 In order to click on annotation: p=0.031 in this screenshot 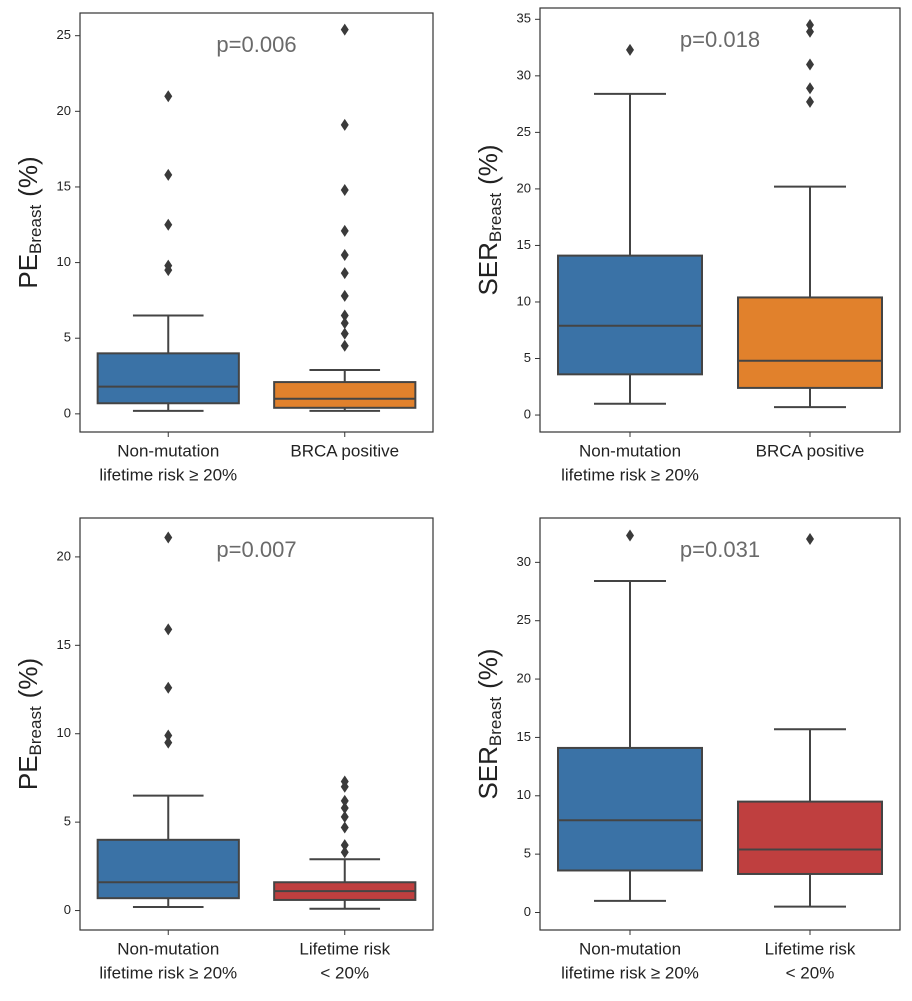, I will do `click(720, 549)`.